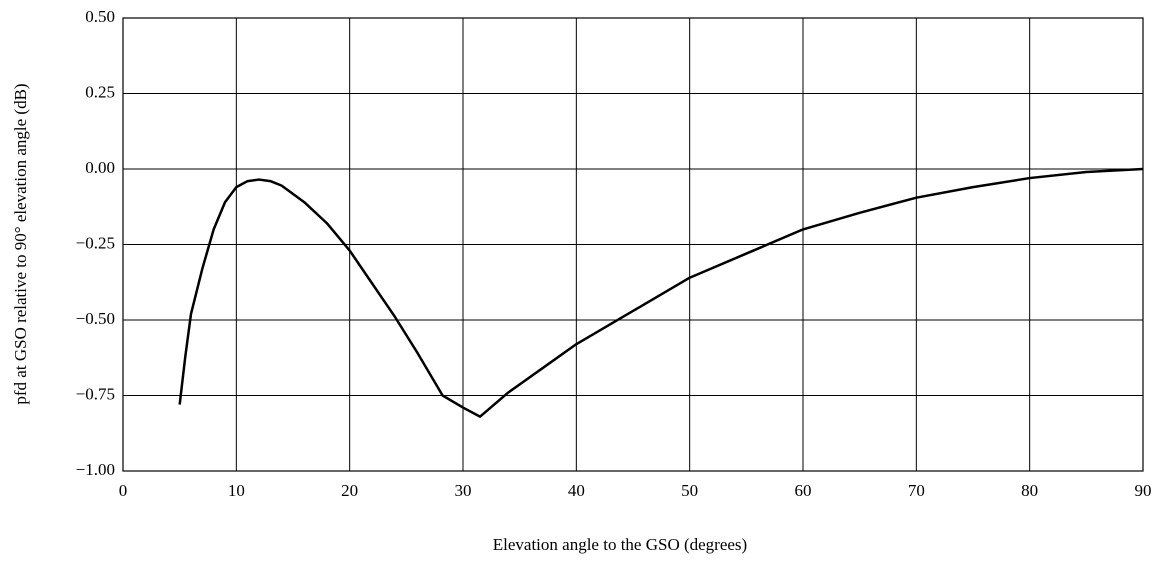 Image resolution: width=1165 pixels, height=561 pixels. What do you see at coordinates (123, 490) in the screenshot?
I see `x-tick-label: 0` at bounding box center [123, 490].